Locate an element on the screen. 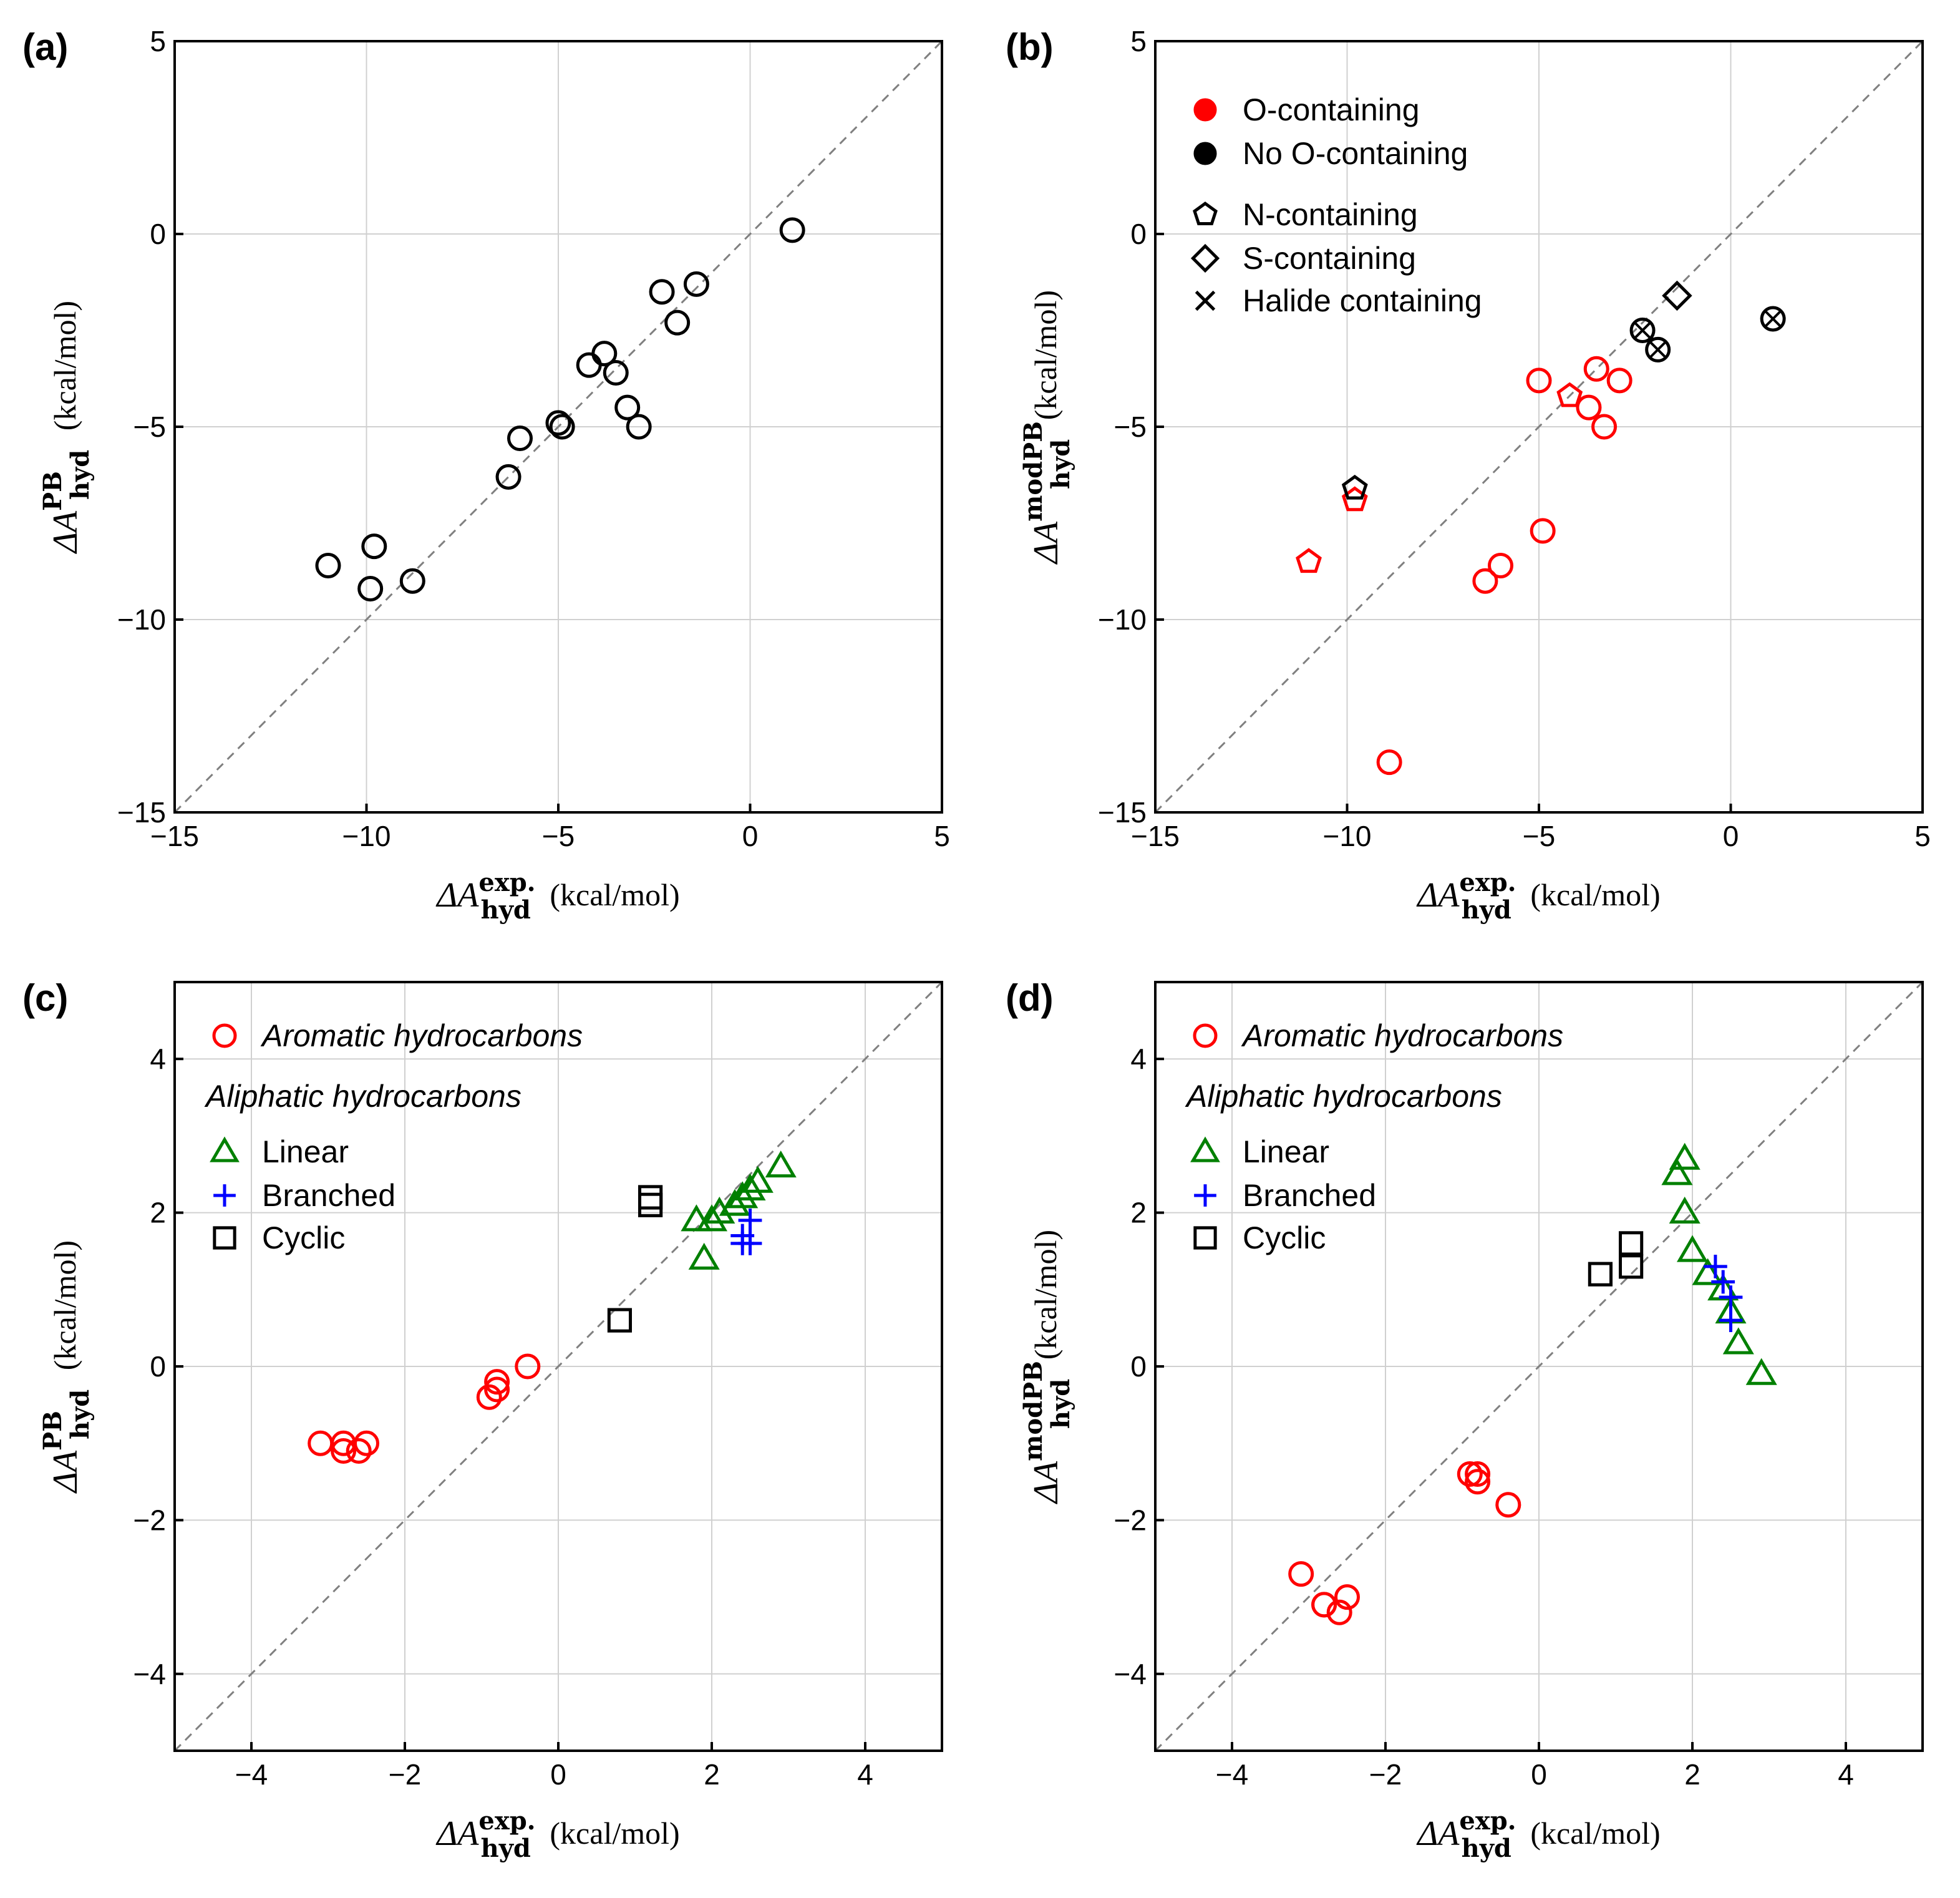 The width and height of the screenshot is (1960, 1898). y-tick-label: 0 is located at coordinates (158, 1367).